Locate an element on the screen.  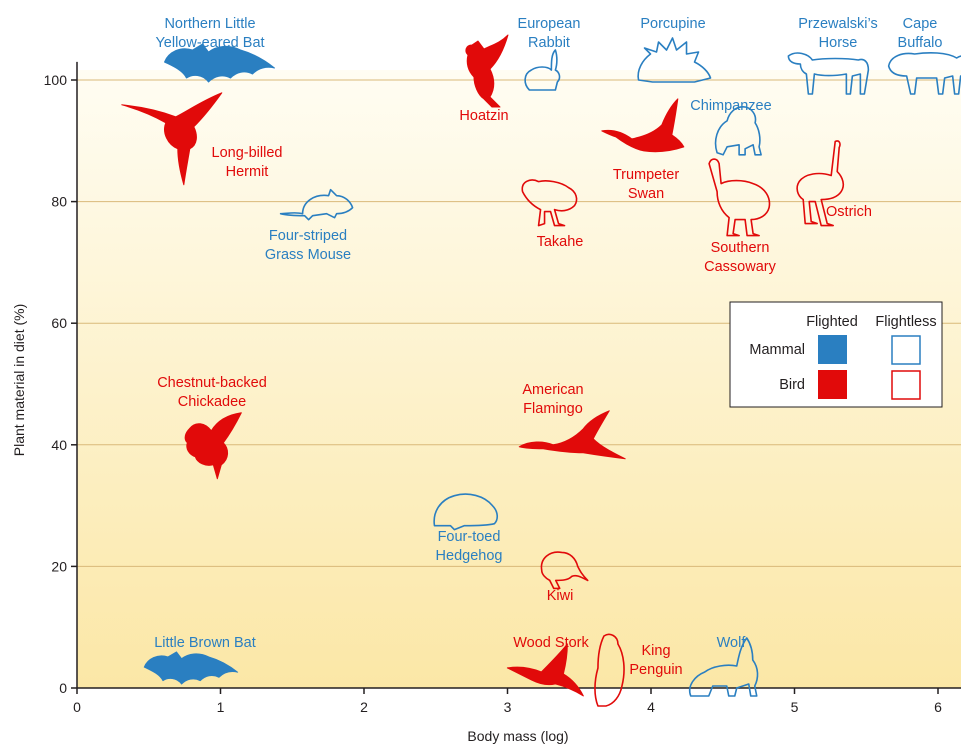
legend-row-mammal: Mammal is located at coordinates (777, 350).